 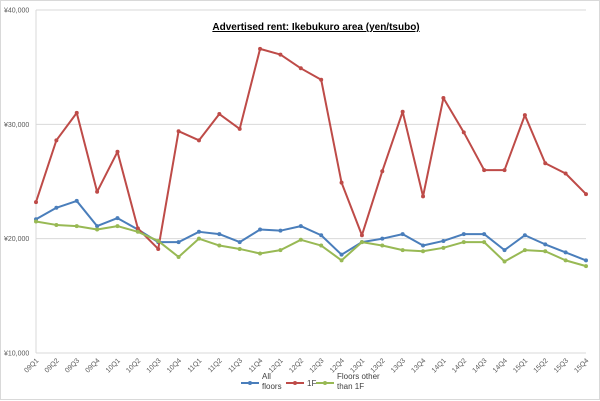 I want to click on x-tick-label: 09Q2, so click(x=52, y=365).